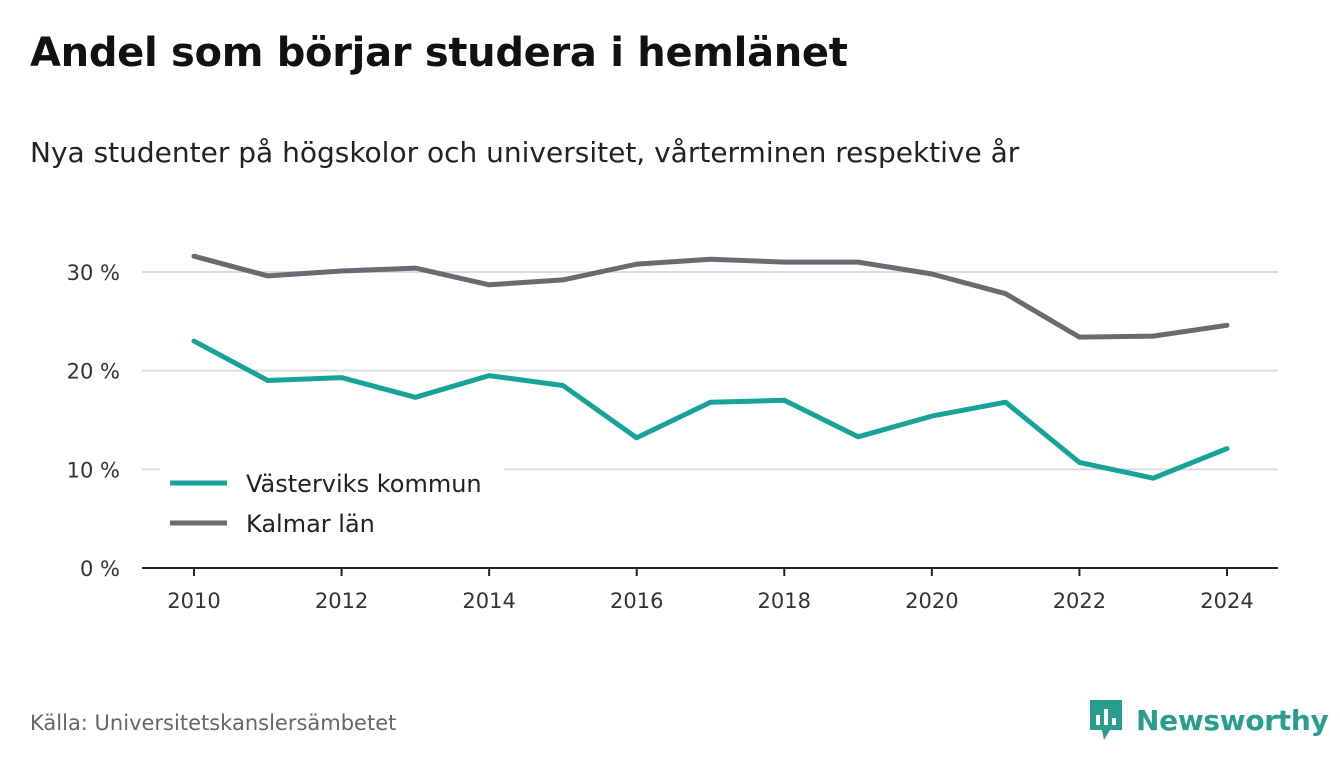  I want to click on x-tick-label: 2012, so click(341, 601).